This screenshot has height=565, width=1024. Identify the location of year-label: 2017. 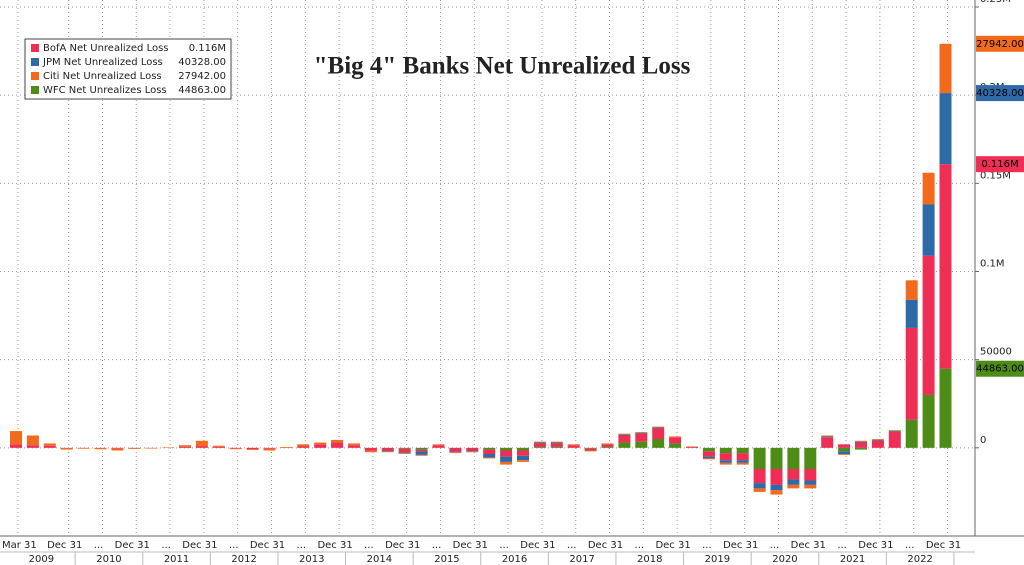
(581, 559).